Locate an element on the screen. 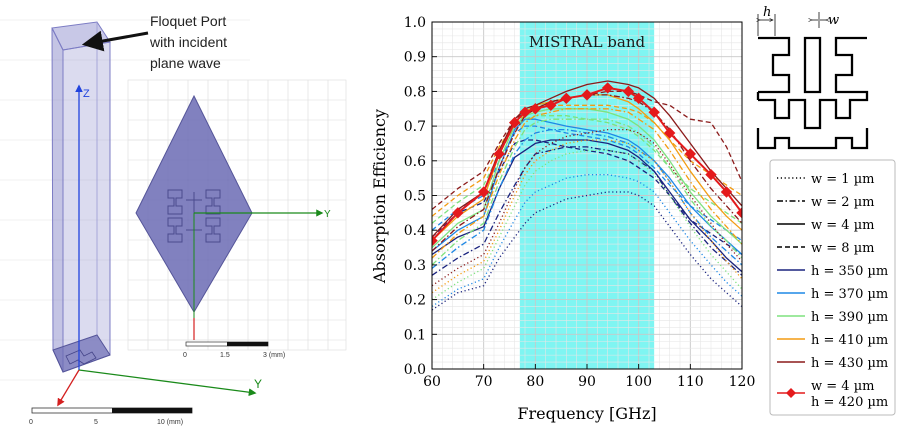 The width and height of the screenshot is (897, 429). inset-axes: Y is located at coordinates (262, 274).